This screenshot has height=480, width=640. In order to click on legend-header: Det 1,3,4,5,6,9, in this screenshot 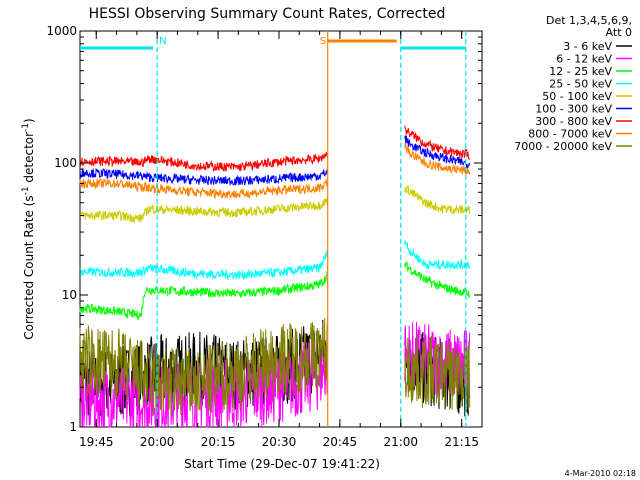, I will do `click(589, 20)`.